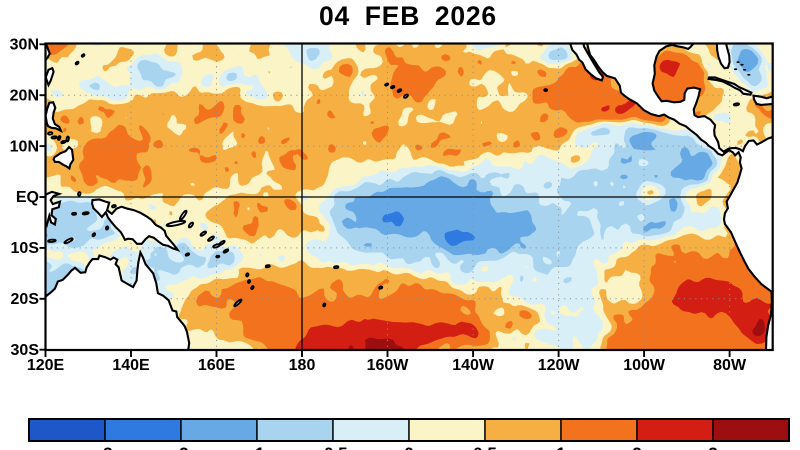  Describe the element at coordinates (24, 45) in the screenshot. I see `svg-text: 30N` at that location.